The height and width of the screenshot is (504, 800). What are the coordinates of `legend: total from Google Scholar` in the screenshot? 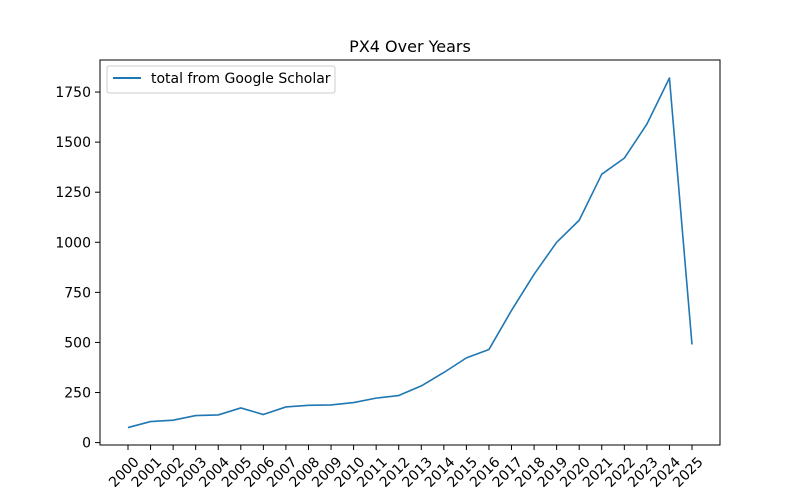 It's located at (221, 79).